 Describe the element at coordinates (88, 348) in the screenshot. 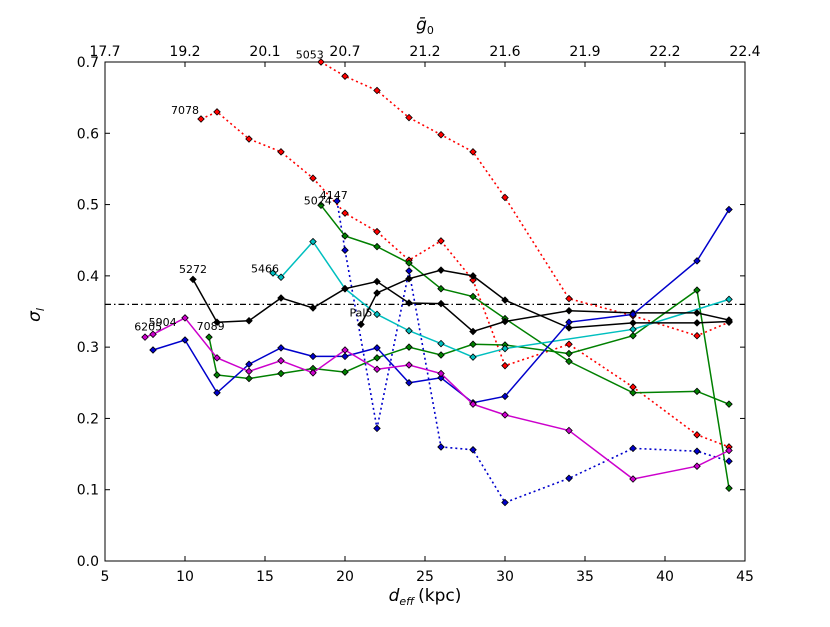

I see `y-tick-label: 0.3` at that location.